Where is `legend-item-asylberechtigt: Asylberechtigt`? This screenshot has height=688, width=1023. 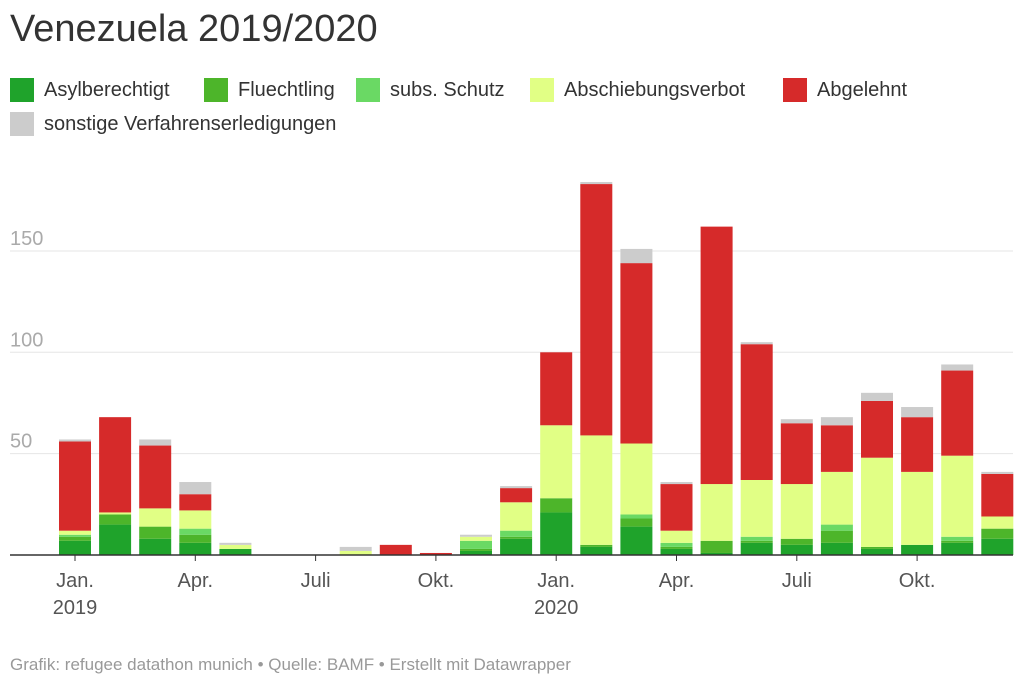 legend-item-asylberechtigt: Asylberechtigt is located at coordinates (90, 90).